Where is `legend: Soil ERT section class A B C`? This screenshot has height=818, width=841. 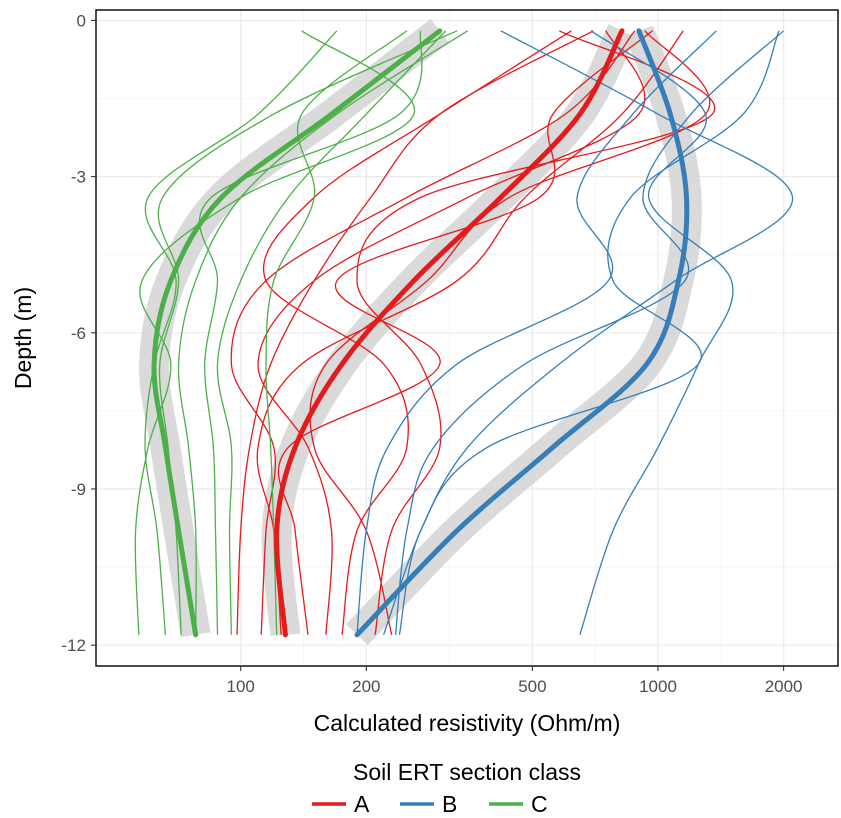
legend: Soil ERT section class A B C is located at coordinates (446, 788).